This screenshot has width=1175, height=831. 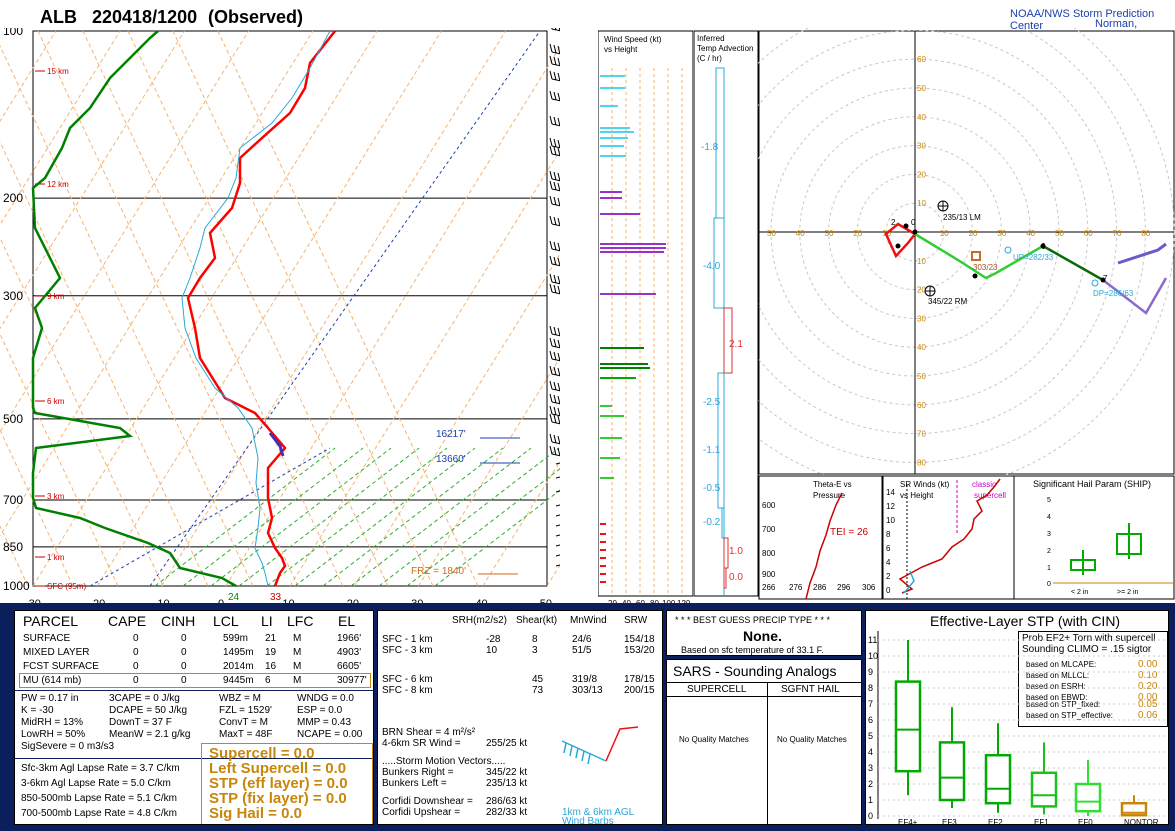 What do you see at coordinates (900, 240) in the screenshot?
I see `hodo-trace-0-1km` at bounding box center [900, 240].